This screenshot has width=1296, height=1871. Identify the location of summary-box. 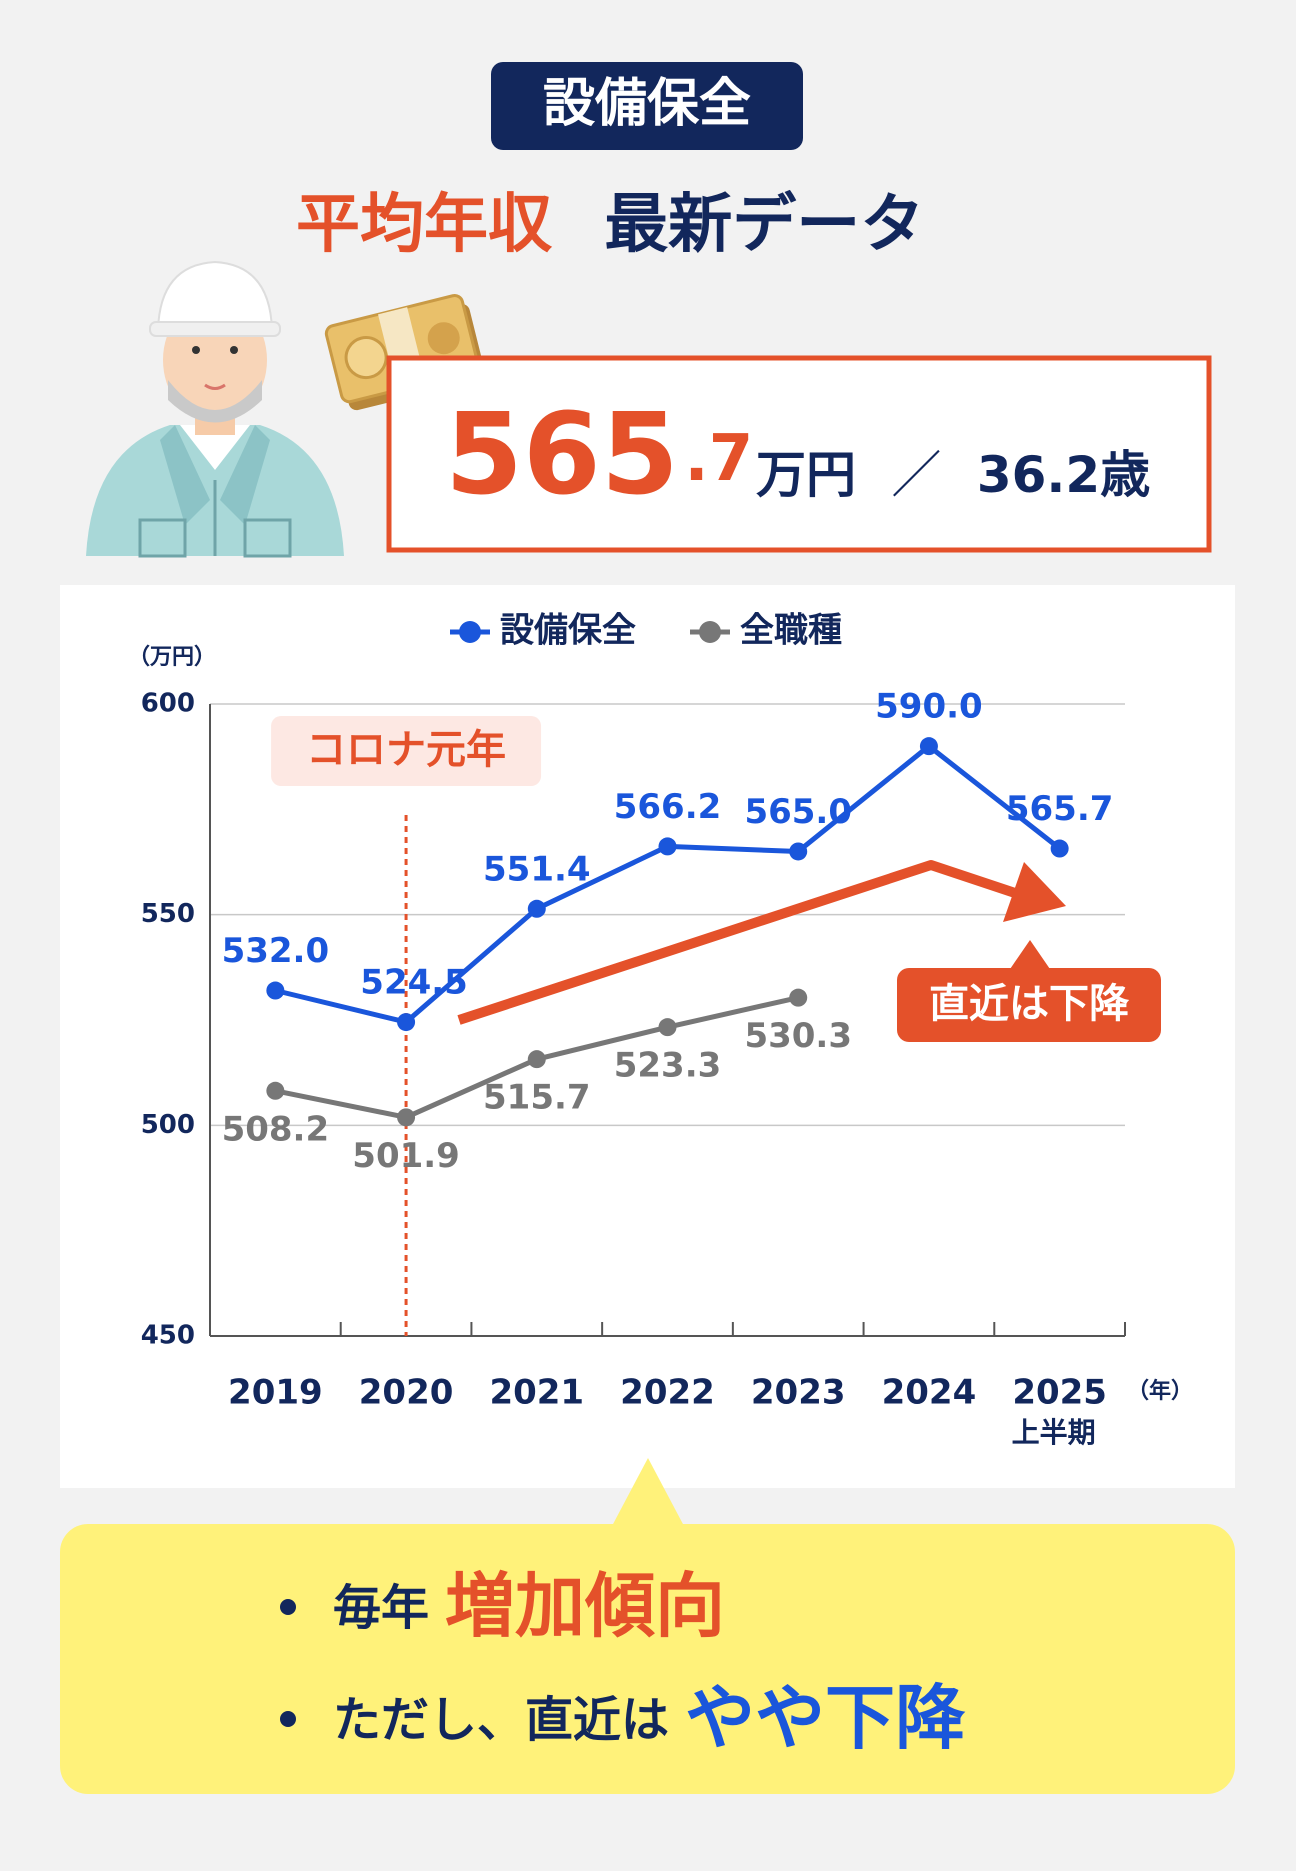
(799, 454).